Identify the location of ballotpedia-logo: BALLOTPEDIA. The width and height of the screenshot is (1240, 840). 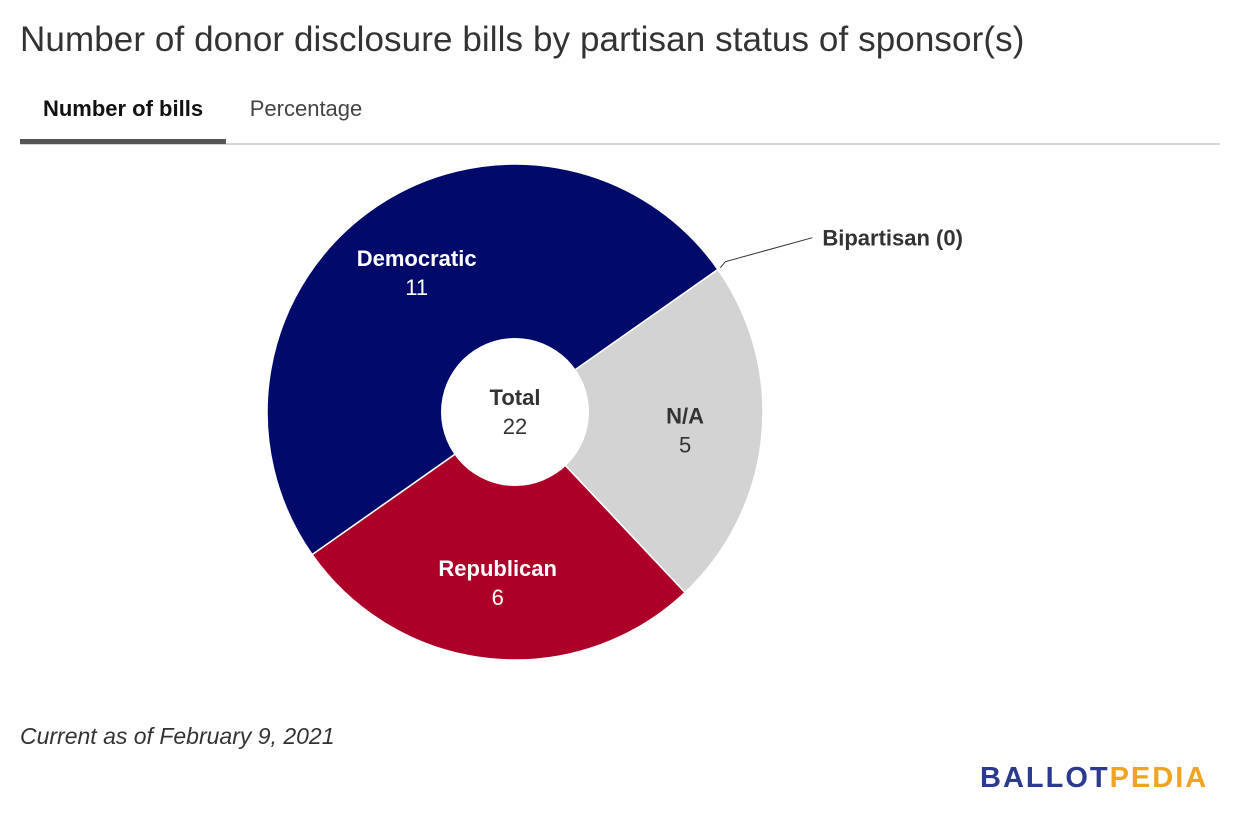
(1094, 778).